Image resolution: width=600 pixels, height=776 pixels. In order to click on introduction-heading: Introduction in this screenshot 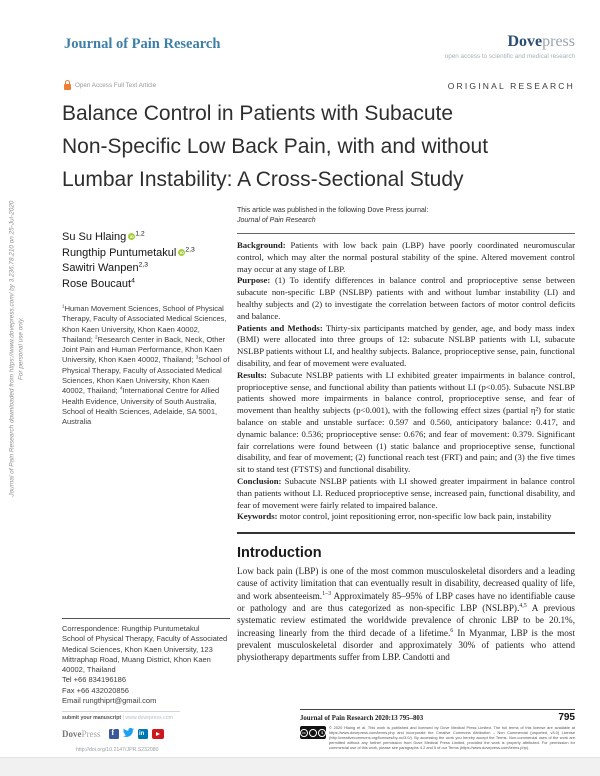, I will do `click(279, 553)`.